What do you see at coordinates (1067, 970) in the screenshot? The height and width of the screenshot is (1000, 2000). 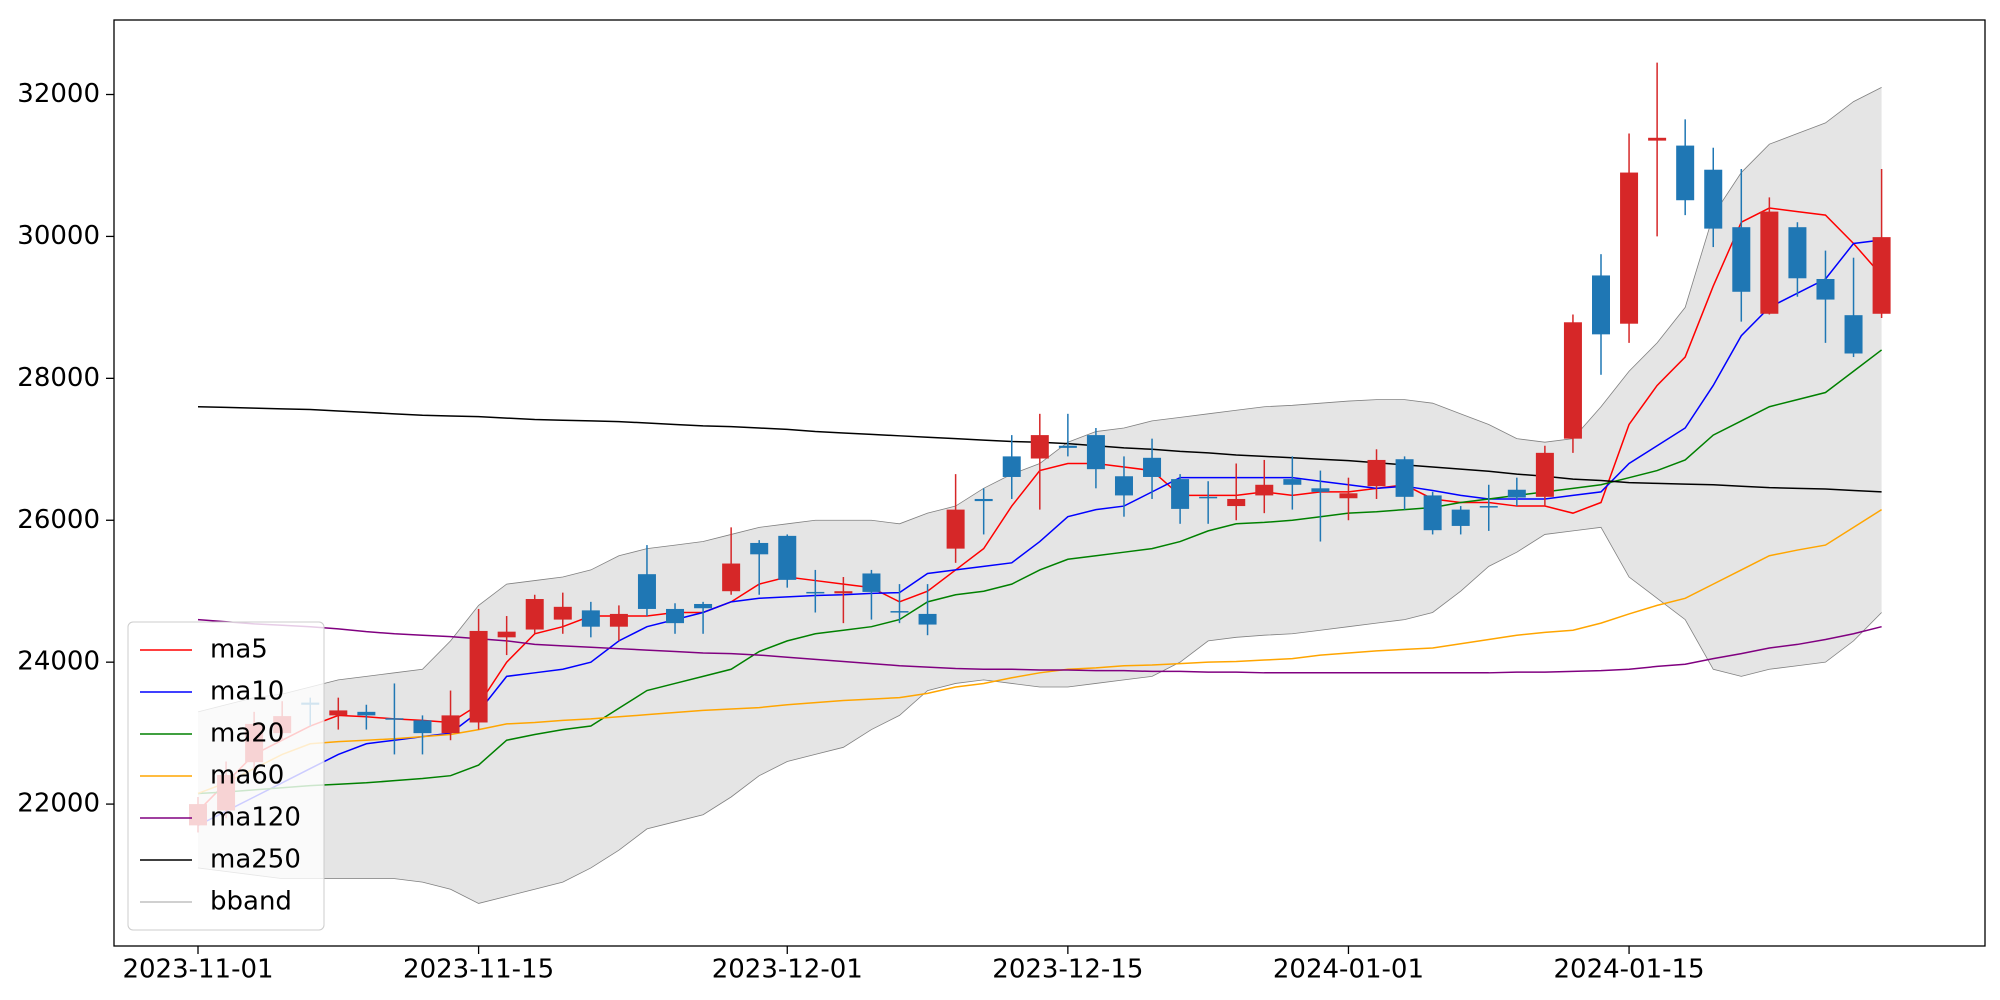 I see `x-tick-label: 2023-12-15` at bounding box center [1067, 970].